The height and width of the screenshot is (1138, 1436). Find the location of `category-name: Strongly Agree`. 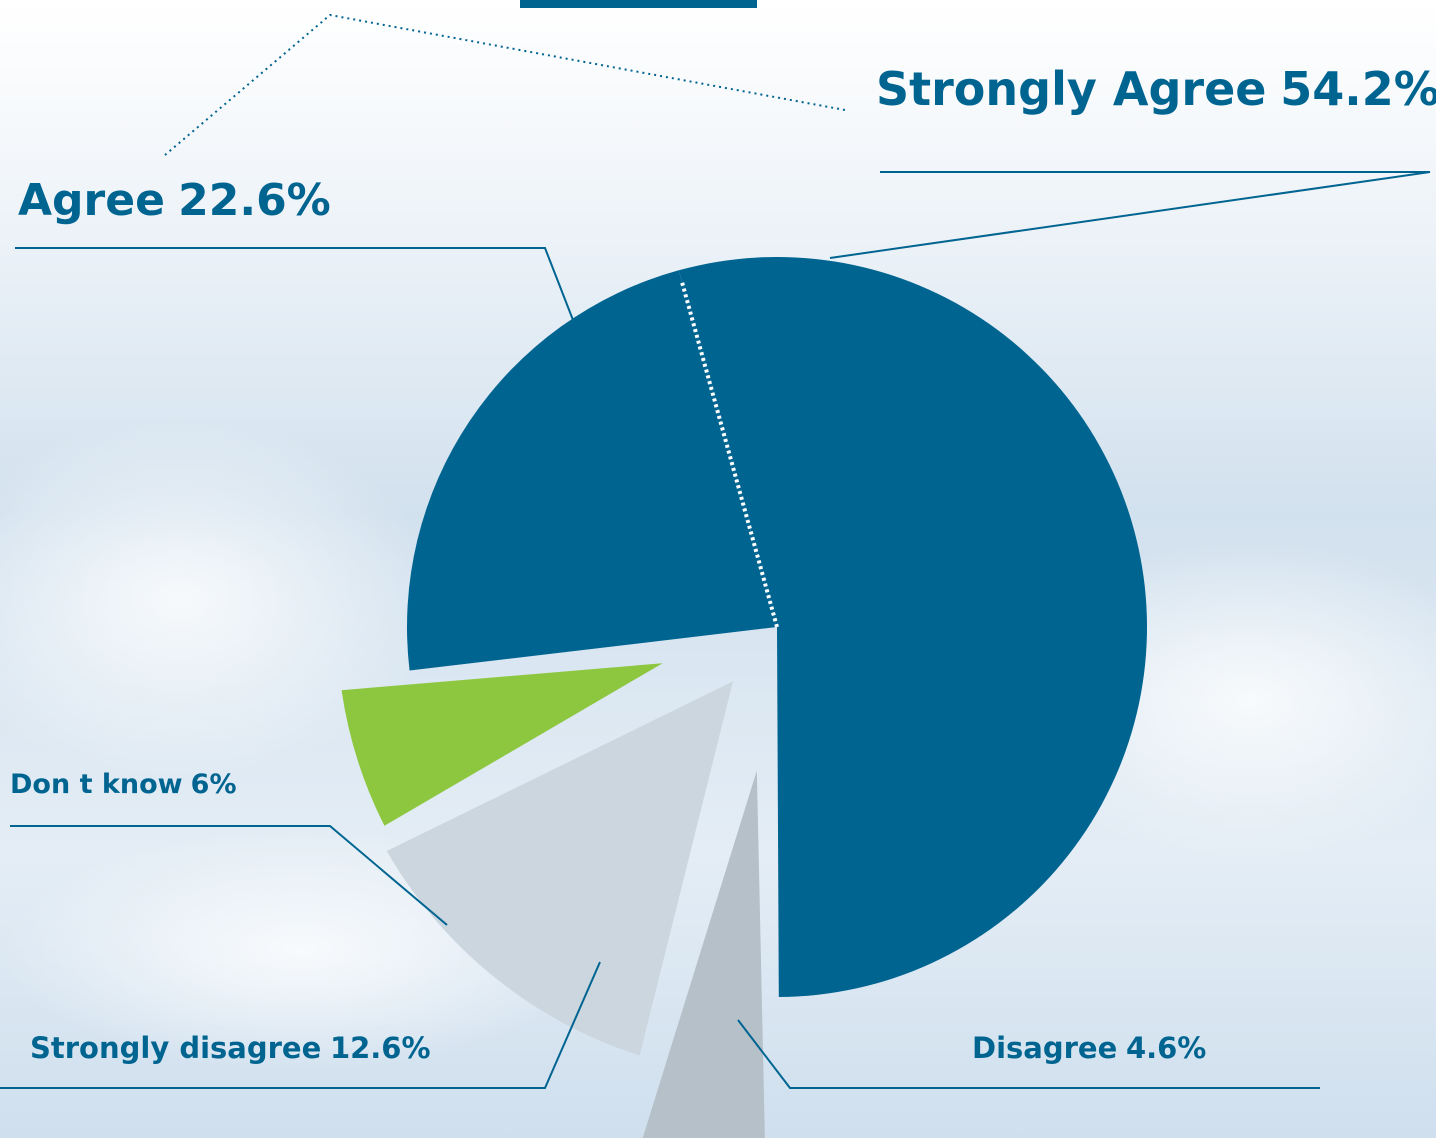

category-name: Strongly Agree is located at coordinates (1071, 89).